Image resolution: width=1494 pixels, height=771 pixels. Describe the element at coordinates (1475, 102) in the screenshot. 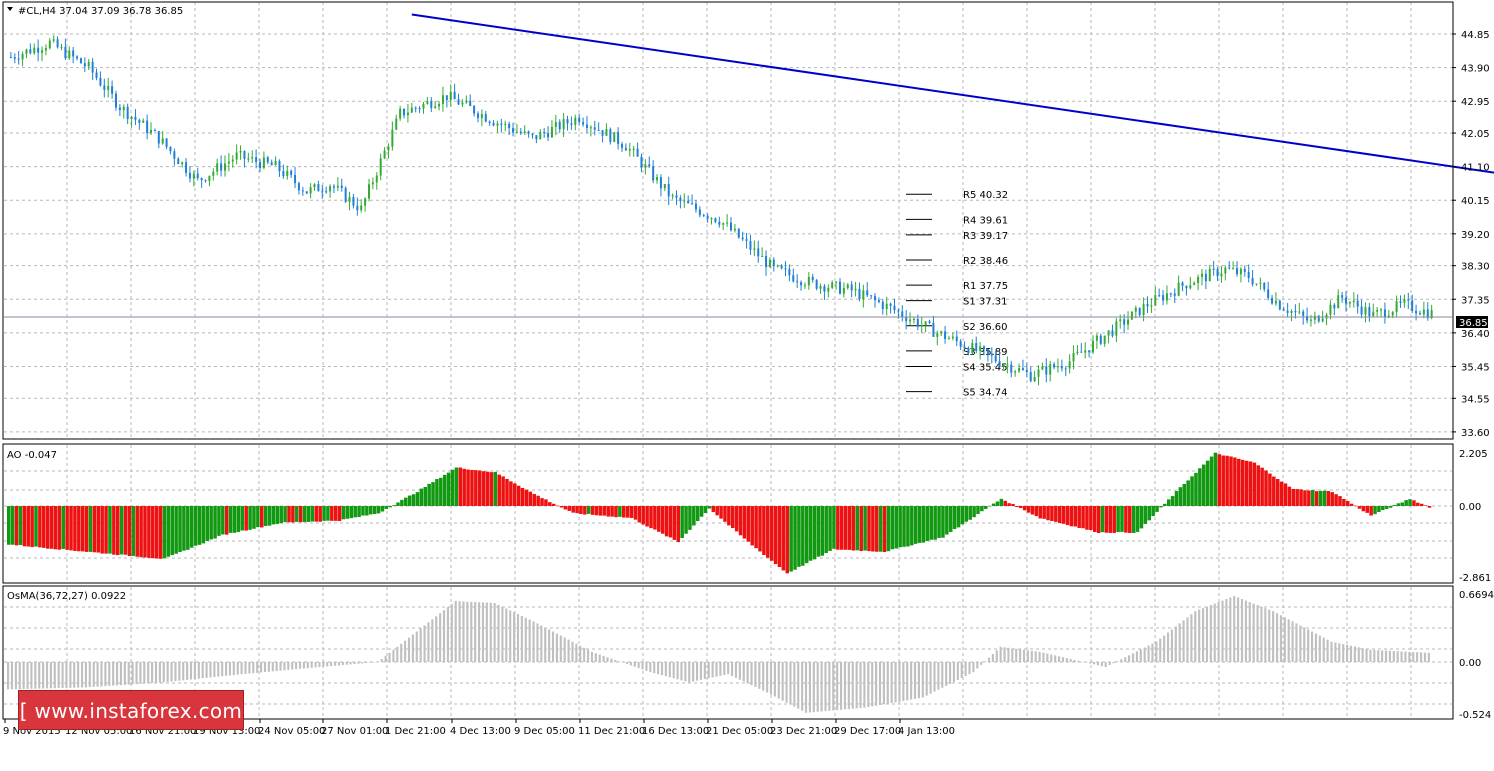

I see `price-tick-label: 42.95` at that location.